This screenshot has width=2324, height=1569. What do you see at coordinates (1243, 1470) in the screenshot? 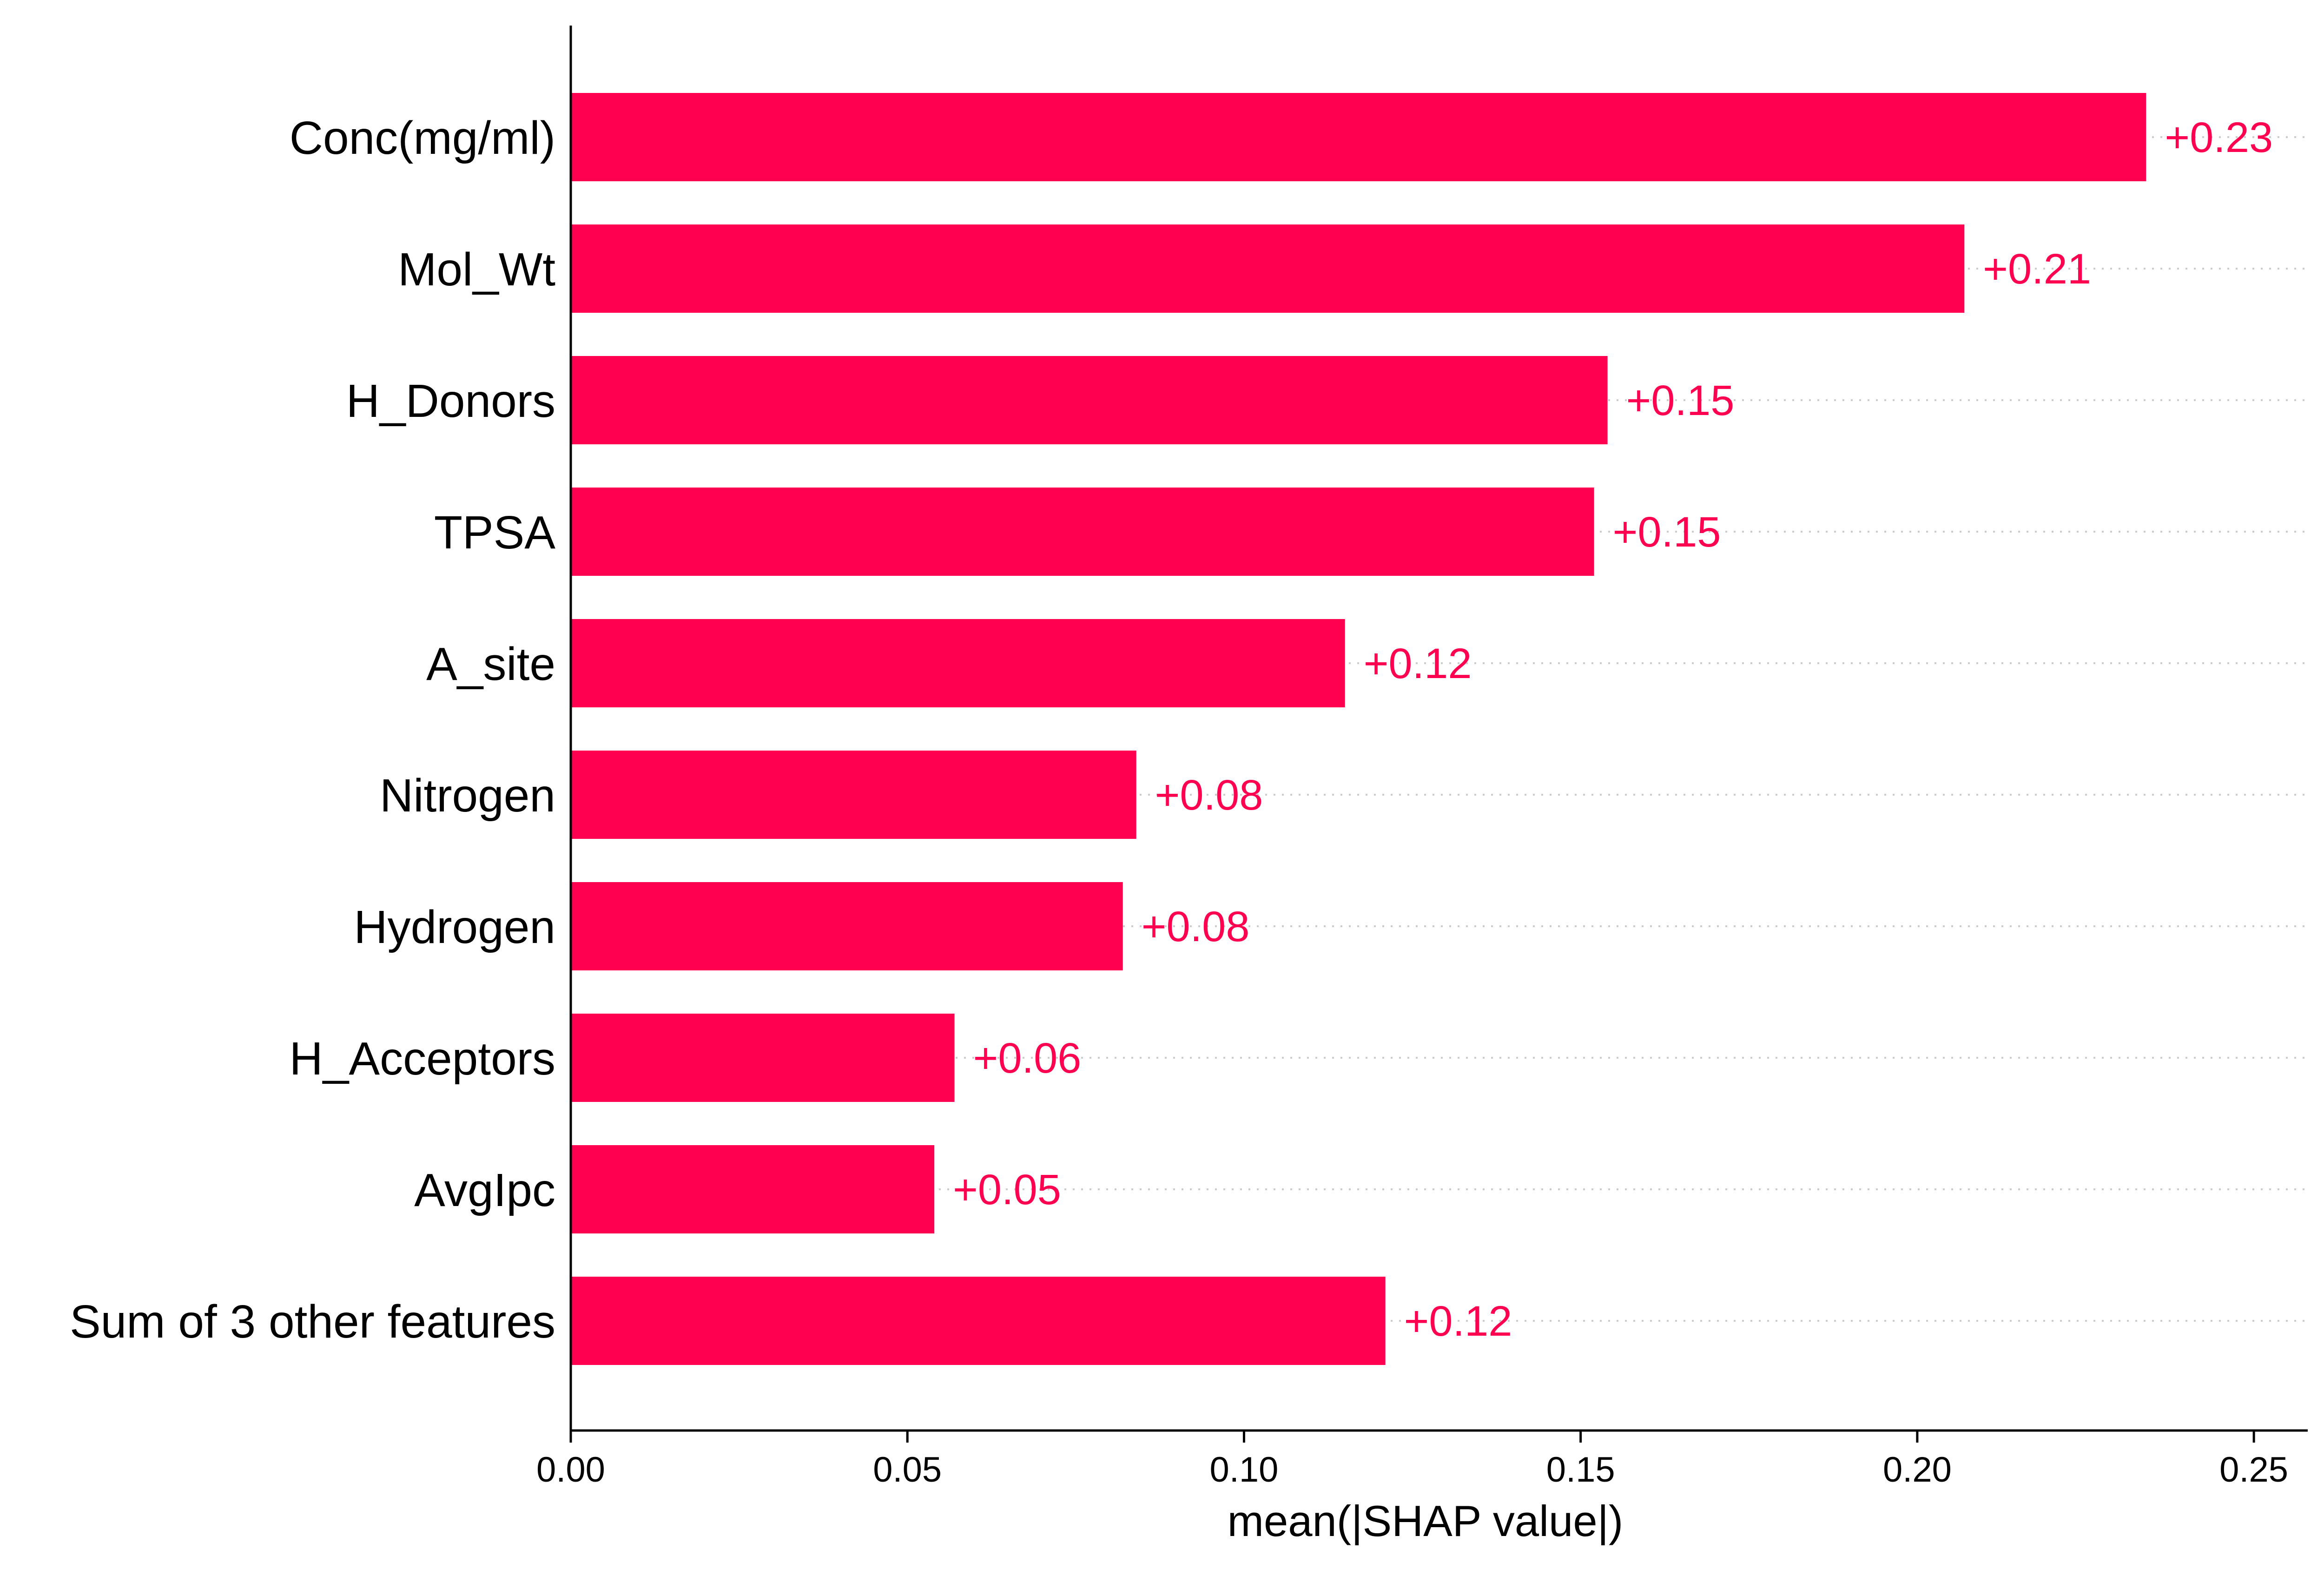
I see `x-tick-label: 0.10` at bounding box center [1243, 1470].